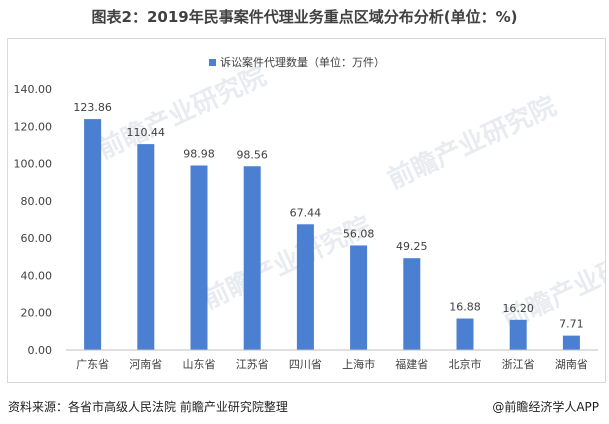 The image size is (609, 424). What do you see at coordinates (305, 364) in the screenshot?
I see `x-tick-label: 四川省` at bounding box center [305, 364].